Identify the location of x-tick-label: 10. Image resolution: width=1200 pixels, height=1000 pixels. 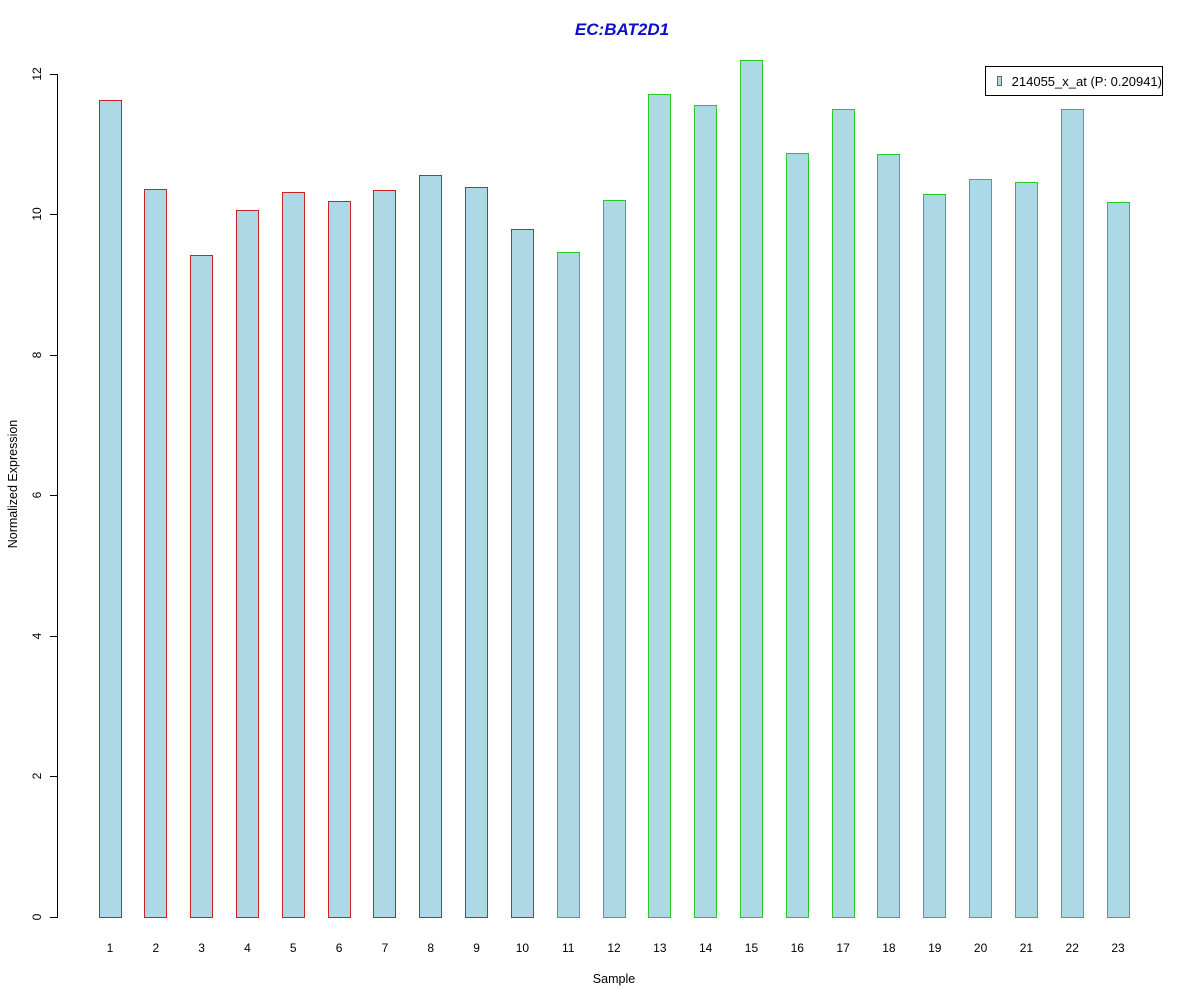
(522, 948).